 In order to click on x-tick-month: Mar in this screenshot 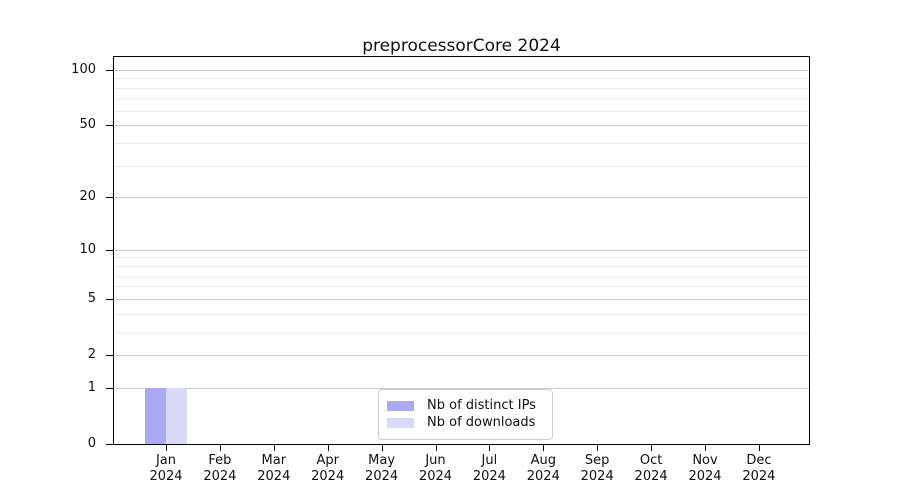, I will do `click(274, 460)`.